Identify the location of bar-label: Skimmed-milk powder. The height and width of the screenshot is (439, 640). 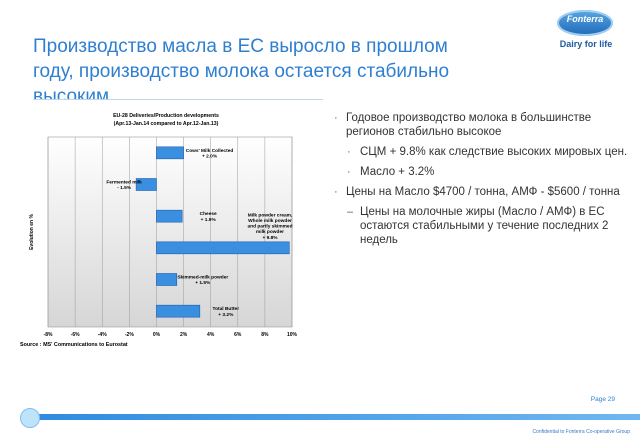
(202, 278).